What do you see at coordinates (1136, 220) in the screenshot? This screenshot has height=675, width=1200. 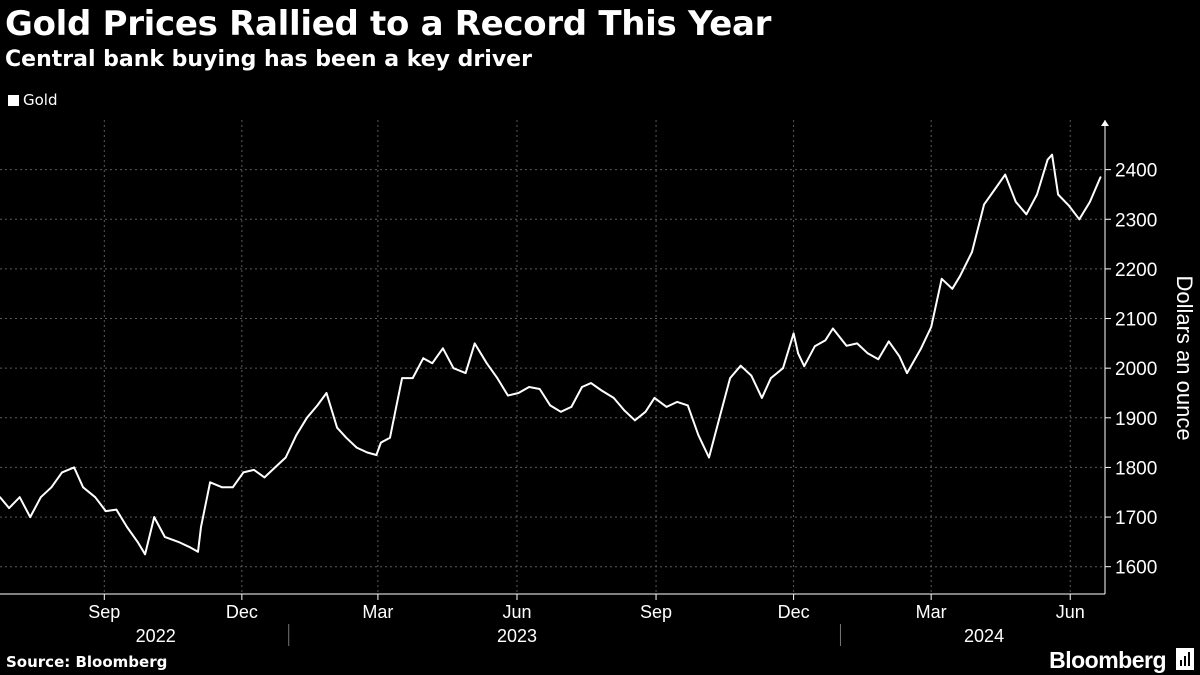 I see `y-tick-label: 2300` at bounding box center [1136, 220].